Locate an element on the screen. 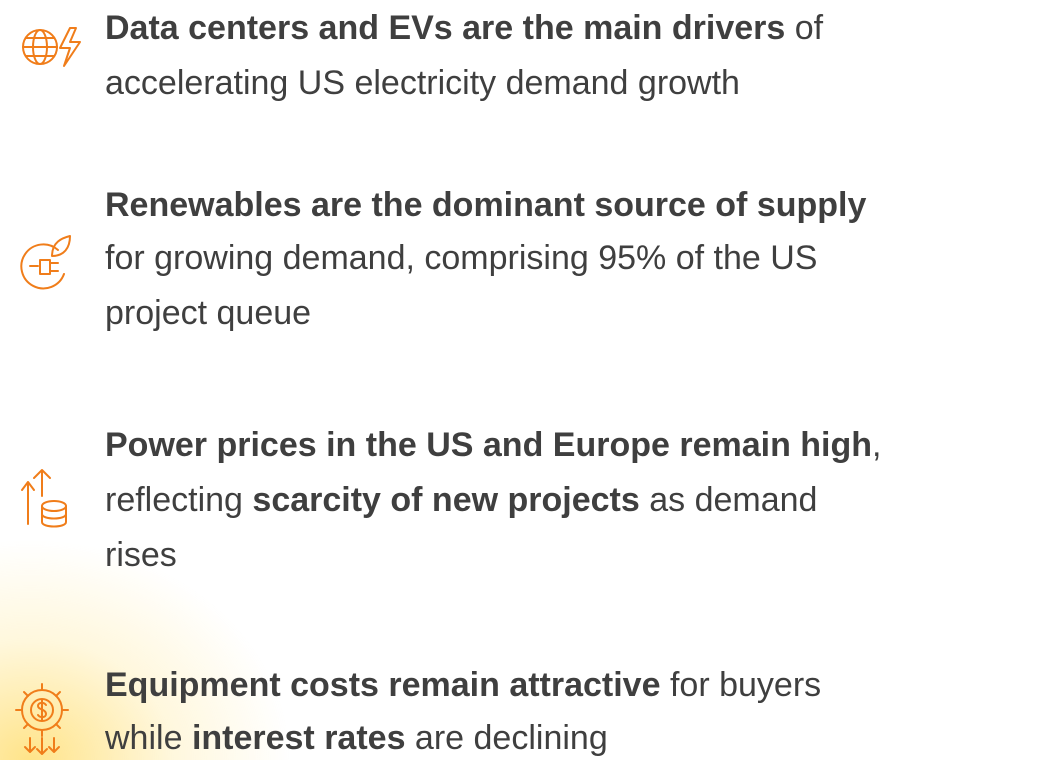 The image size is (1050, 764). price-rise-icon is located at coordinates (44, 498).